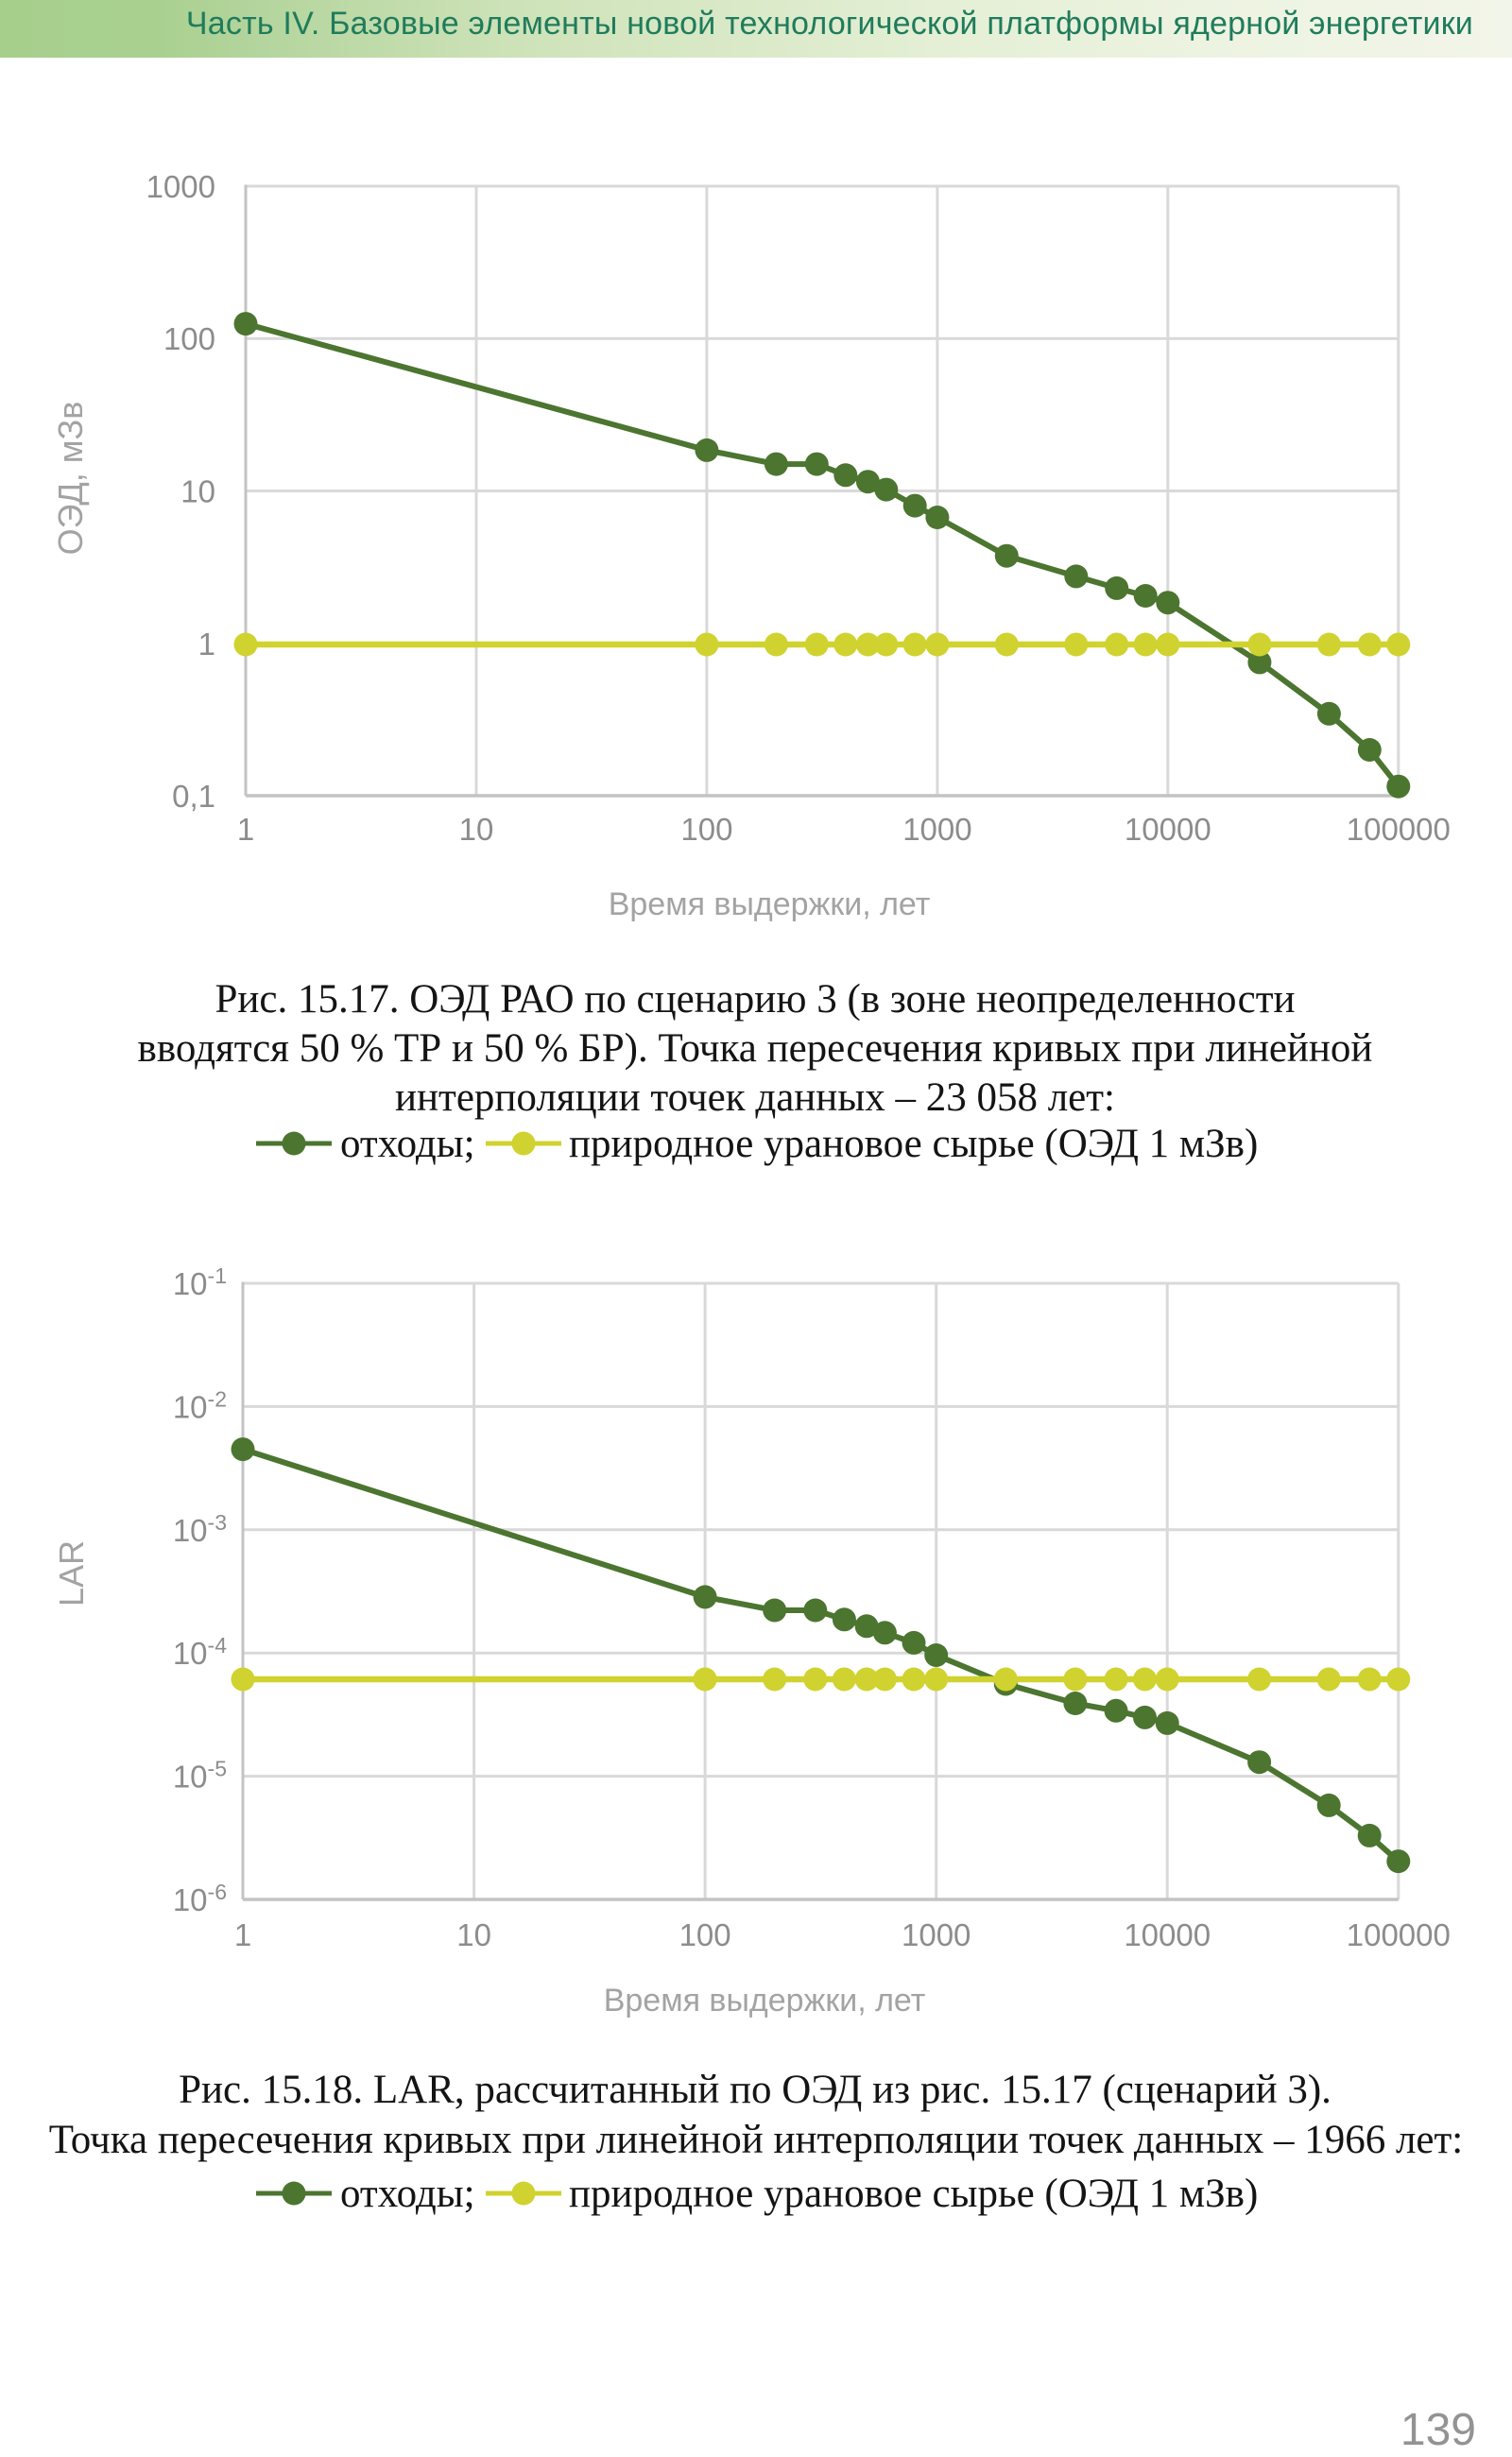 This screenshot has height=2457, width=1512. I want to click on svg-text: ОЭД, мЗв, so click(70, 479).